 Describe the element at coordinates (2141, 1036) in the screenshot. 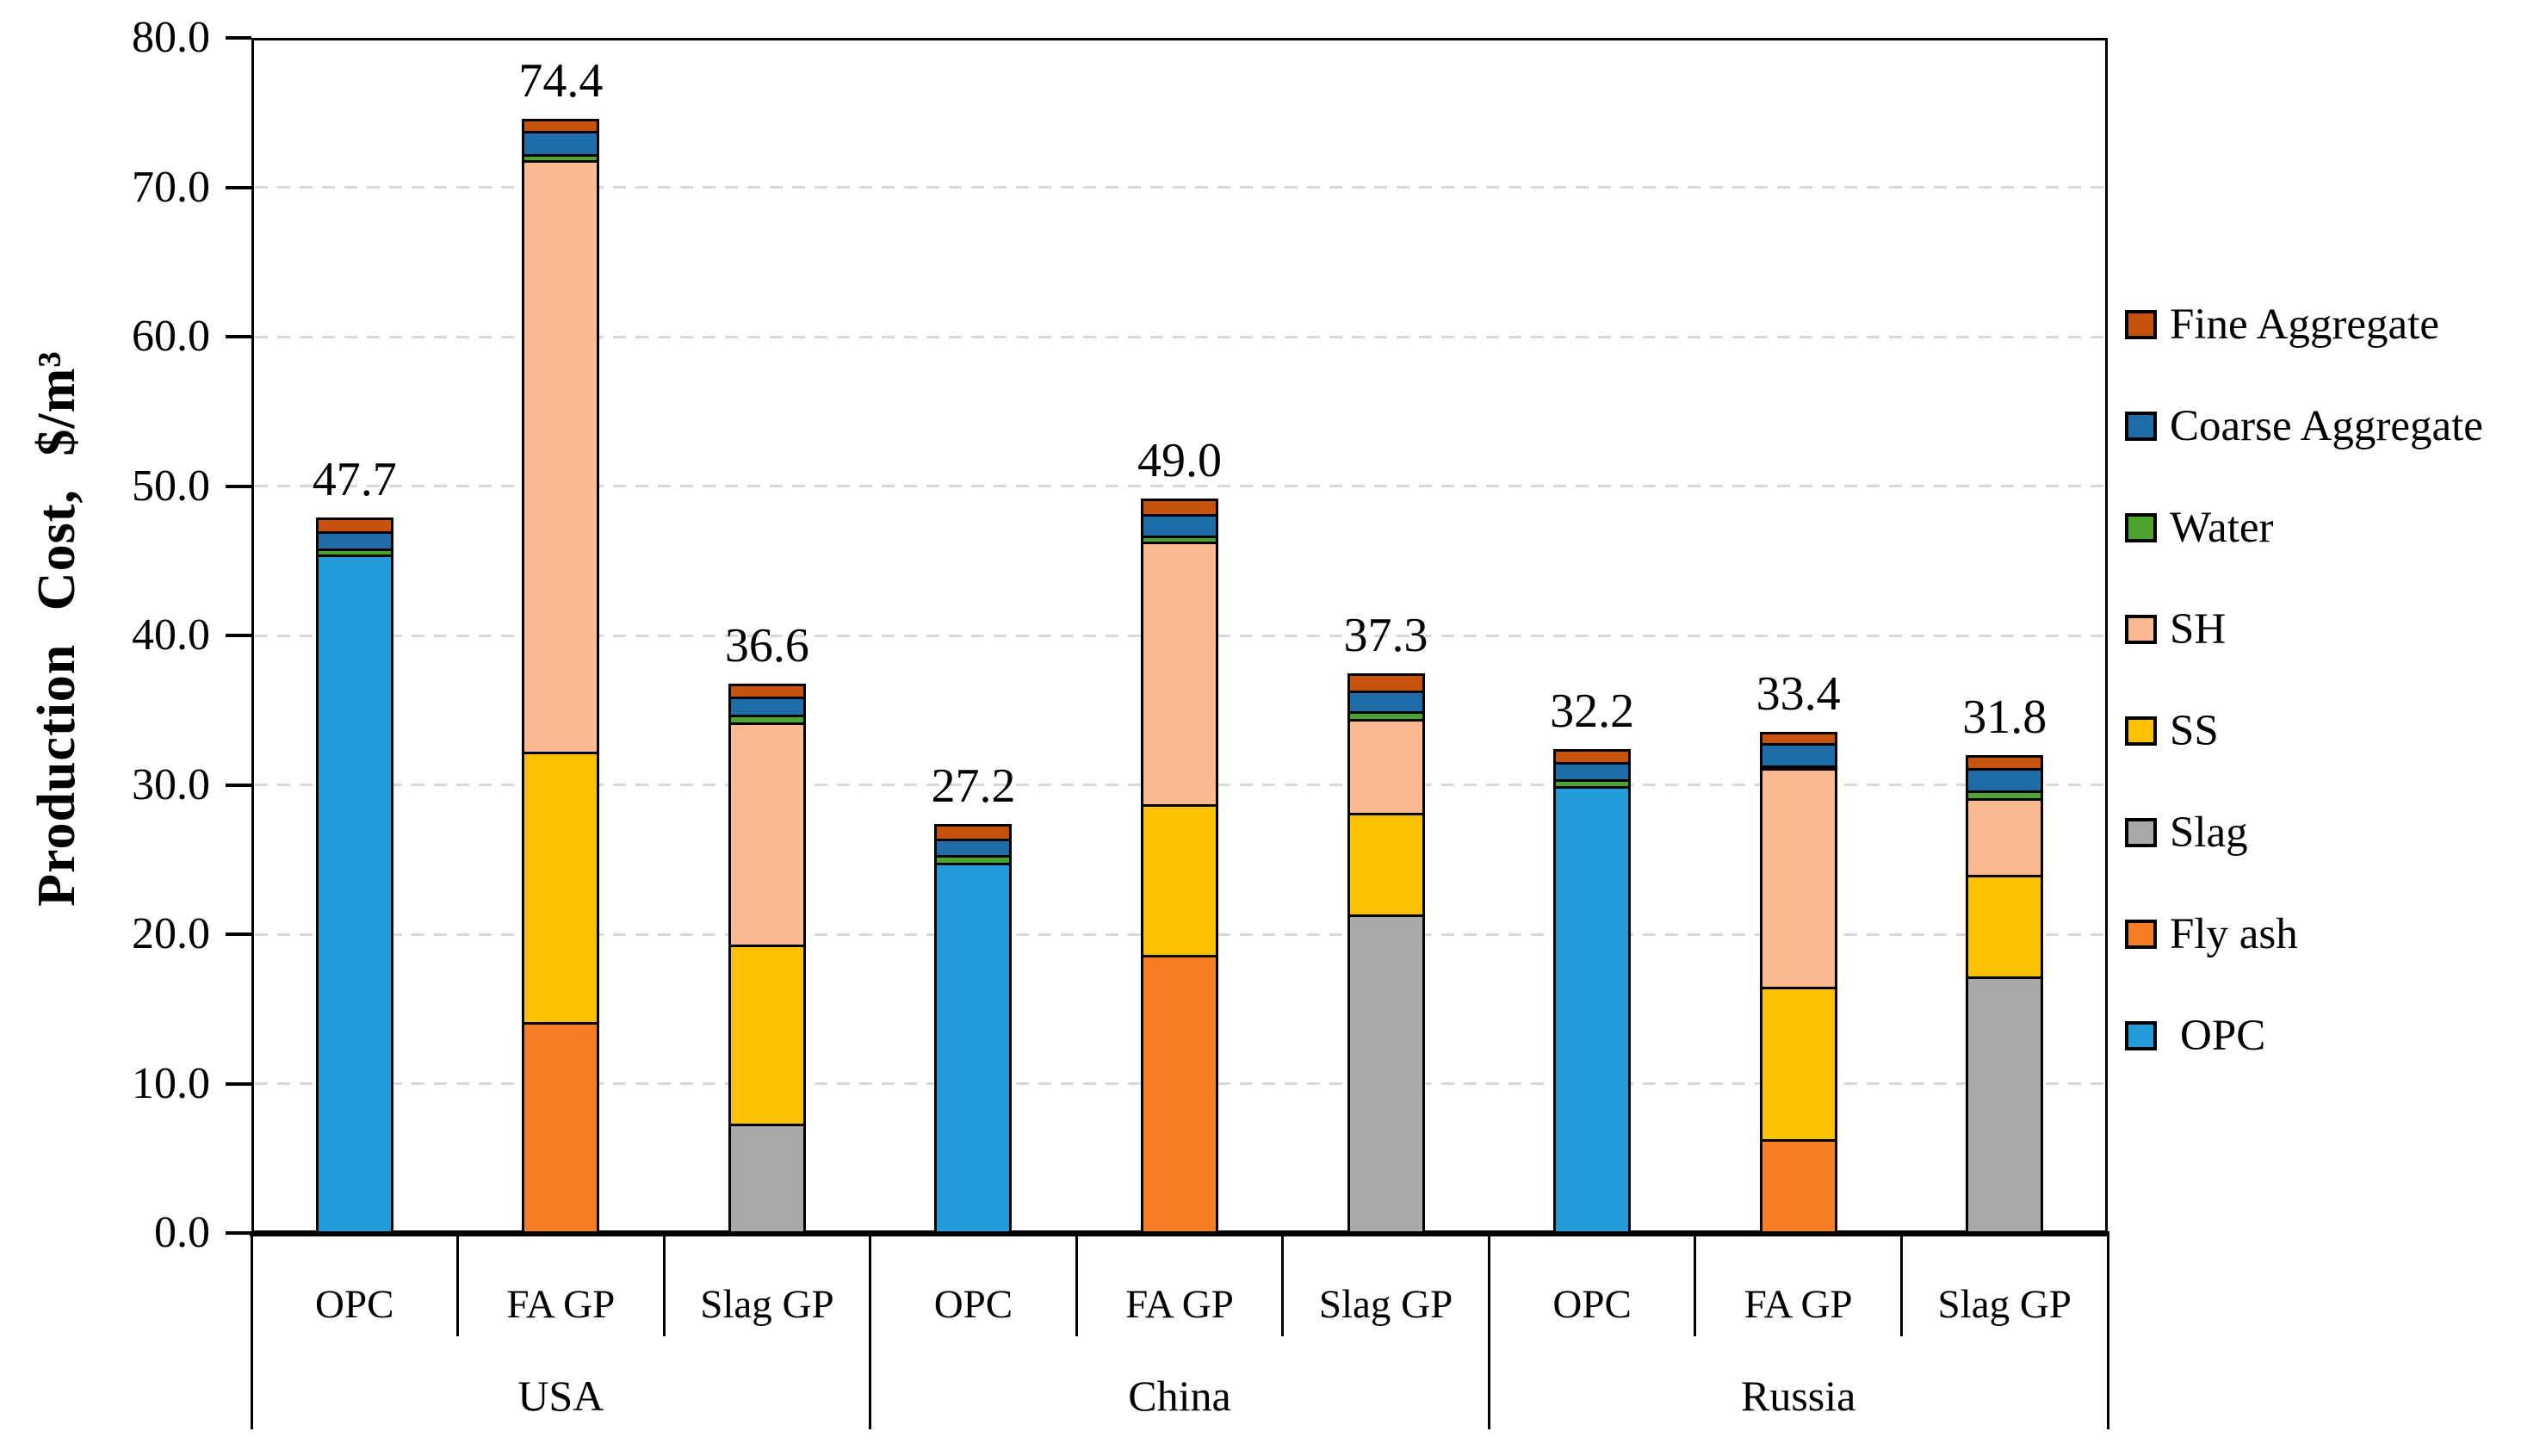

I see `legend-swatch-opc` at that location.